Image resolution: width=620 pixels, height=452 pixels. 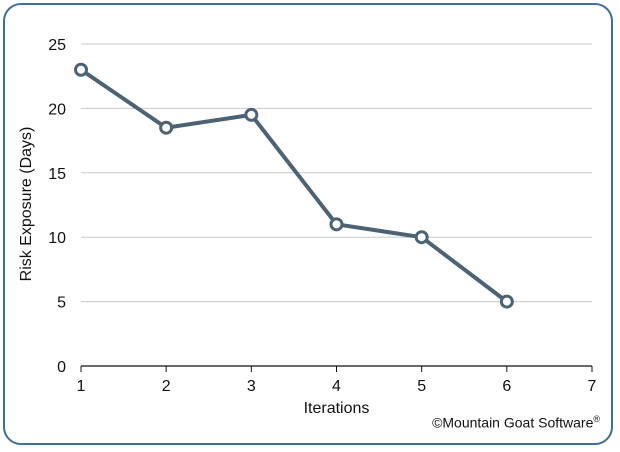 I want to click on x-tick-label-1: 1, so click(x=81, y=386).